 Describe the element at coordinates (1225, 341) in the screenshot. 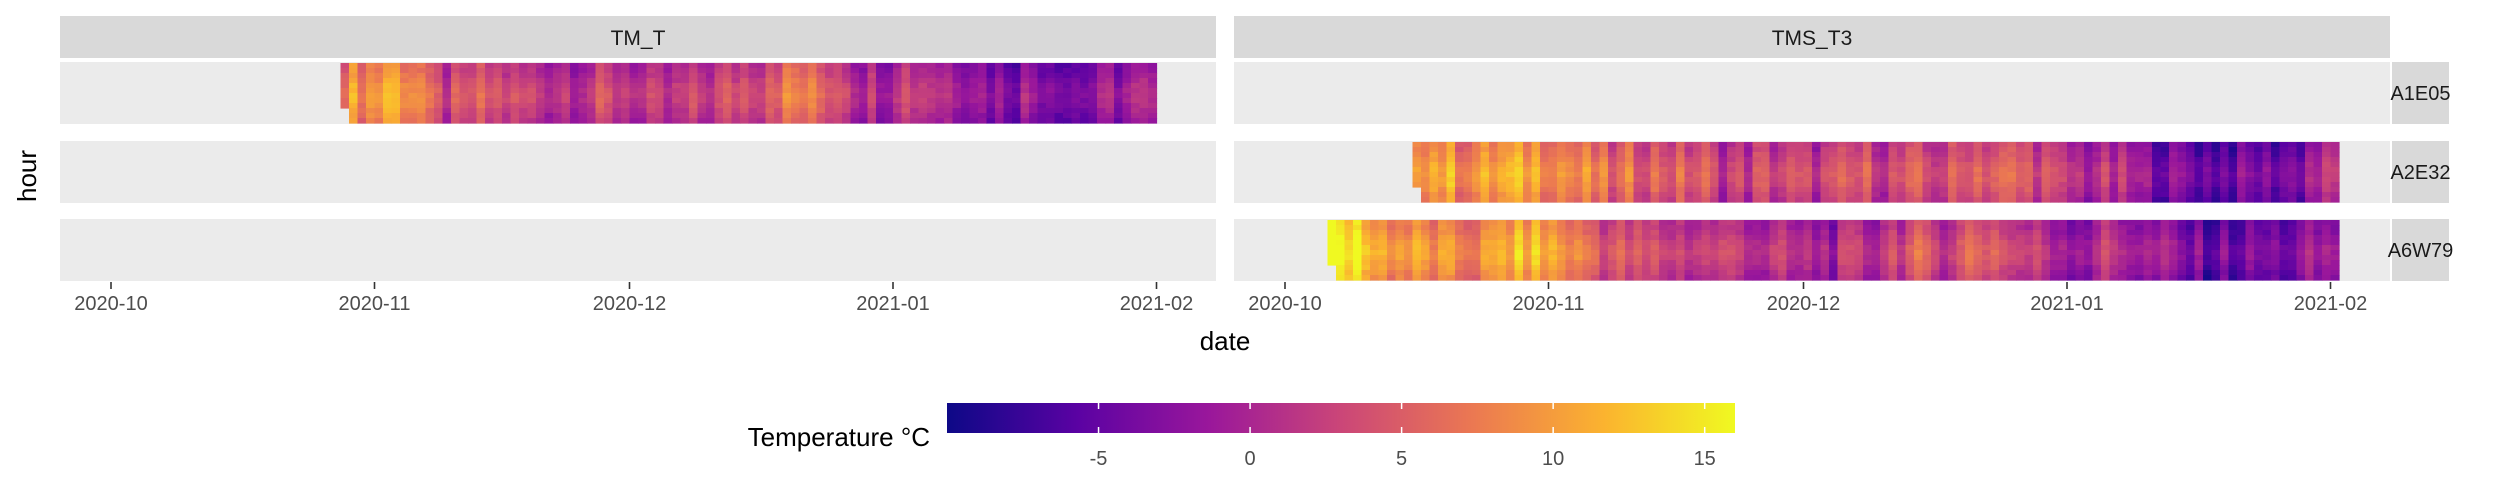

I see `x-axis-title: date` at that location.